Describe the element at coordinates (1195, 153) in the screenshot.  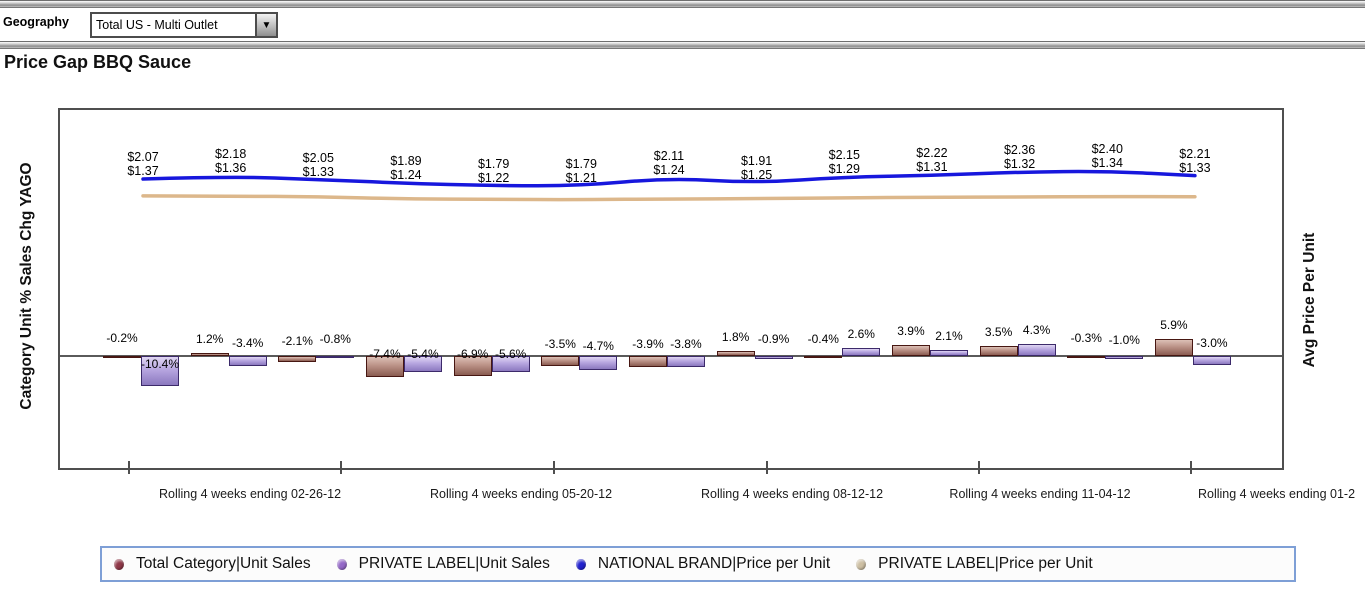
I see `price-label-national-brand: $2.21` at that location.